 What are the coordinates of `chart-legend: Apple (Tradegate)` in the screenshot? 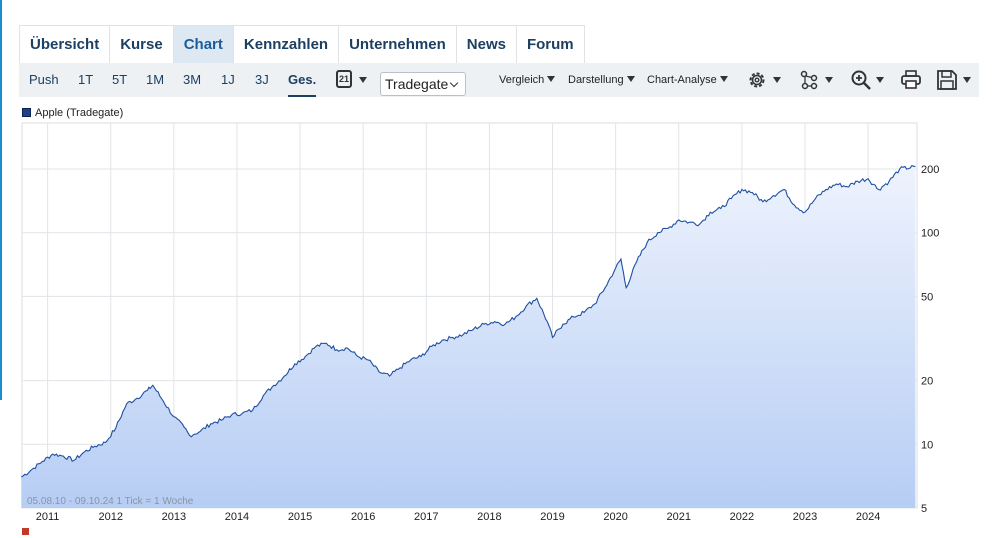 It's located at (72, 113).